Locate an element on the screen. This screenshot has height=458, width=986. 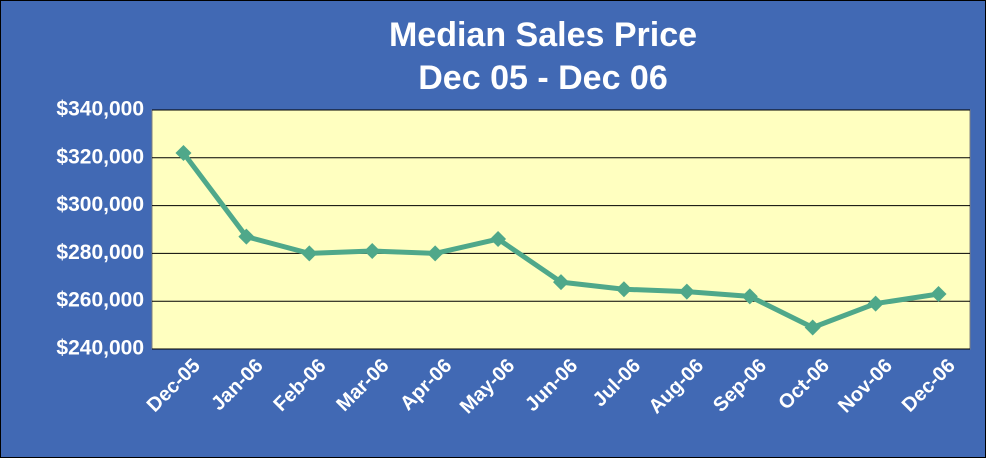
y-tick-label: $280,000 is located at coordinates (100, 252).